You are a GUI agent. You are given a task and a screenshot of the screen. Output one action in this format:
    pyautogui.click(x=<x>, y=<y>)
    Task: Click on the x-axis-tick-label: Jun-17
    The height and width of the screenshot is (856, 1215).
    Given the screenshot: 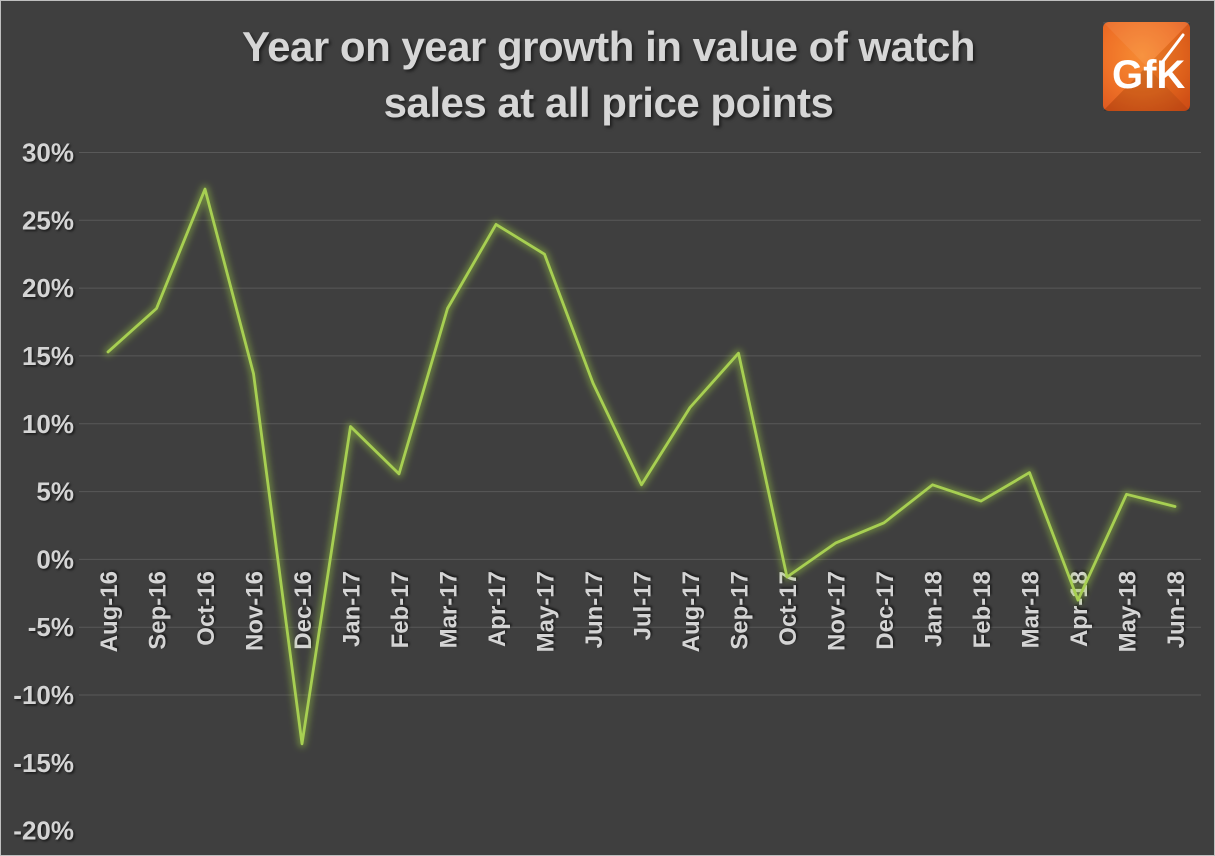 What is the action you would take?
    pyautogui.click(x=594, y=609)
    